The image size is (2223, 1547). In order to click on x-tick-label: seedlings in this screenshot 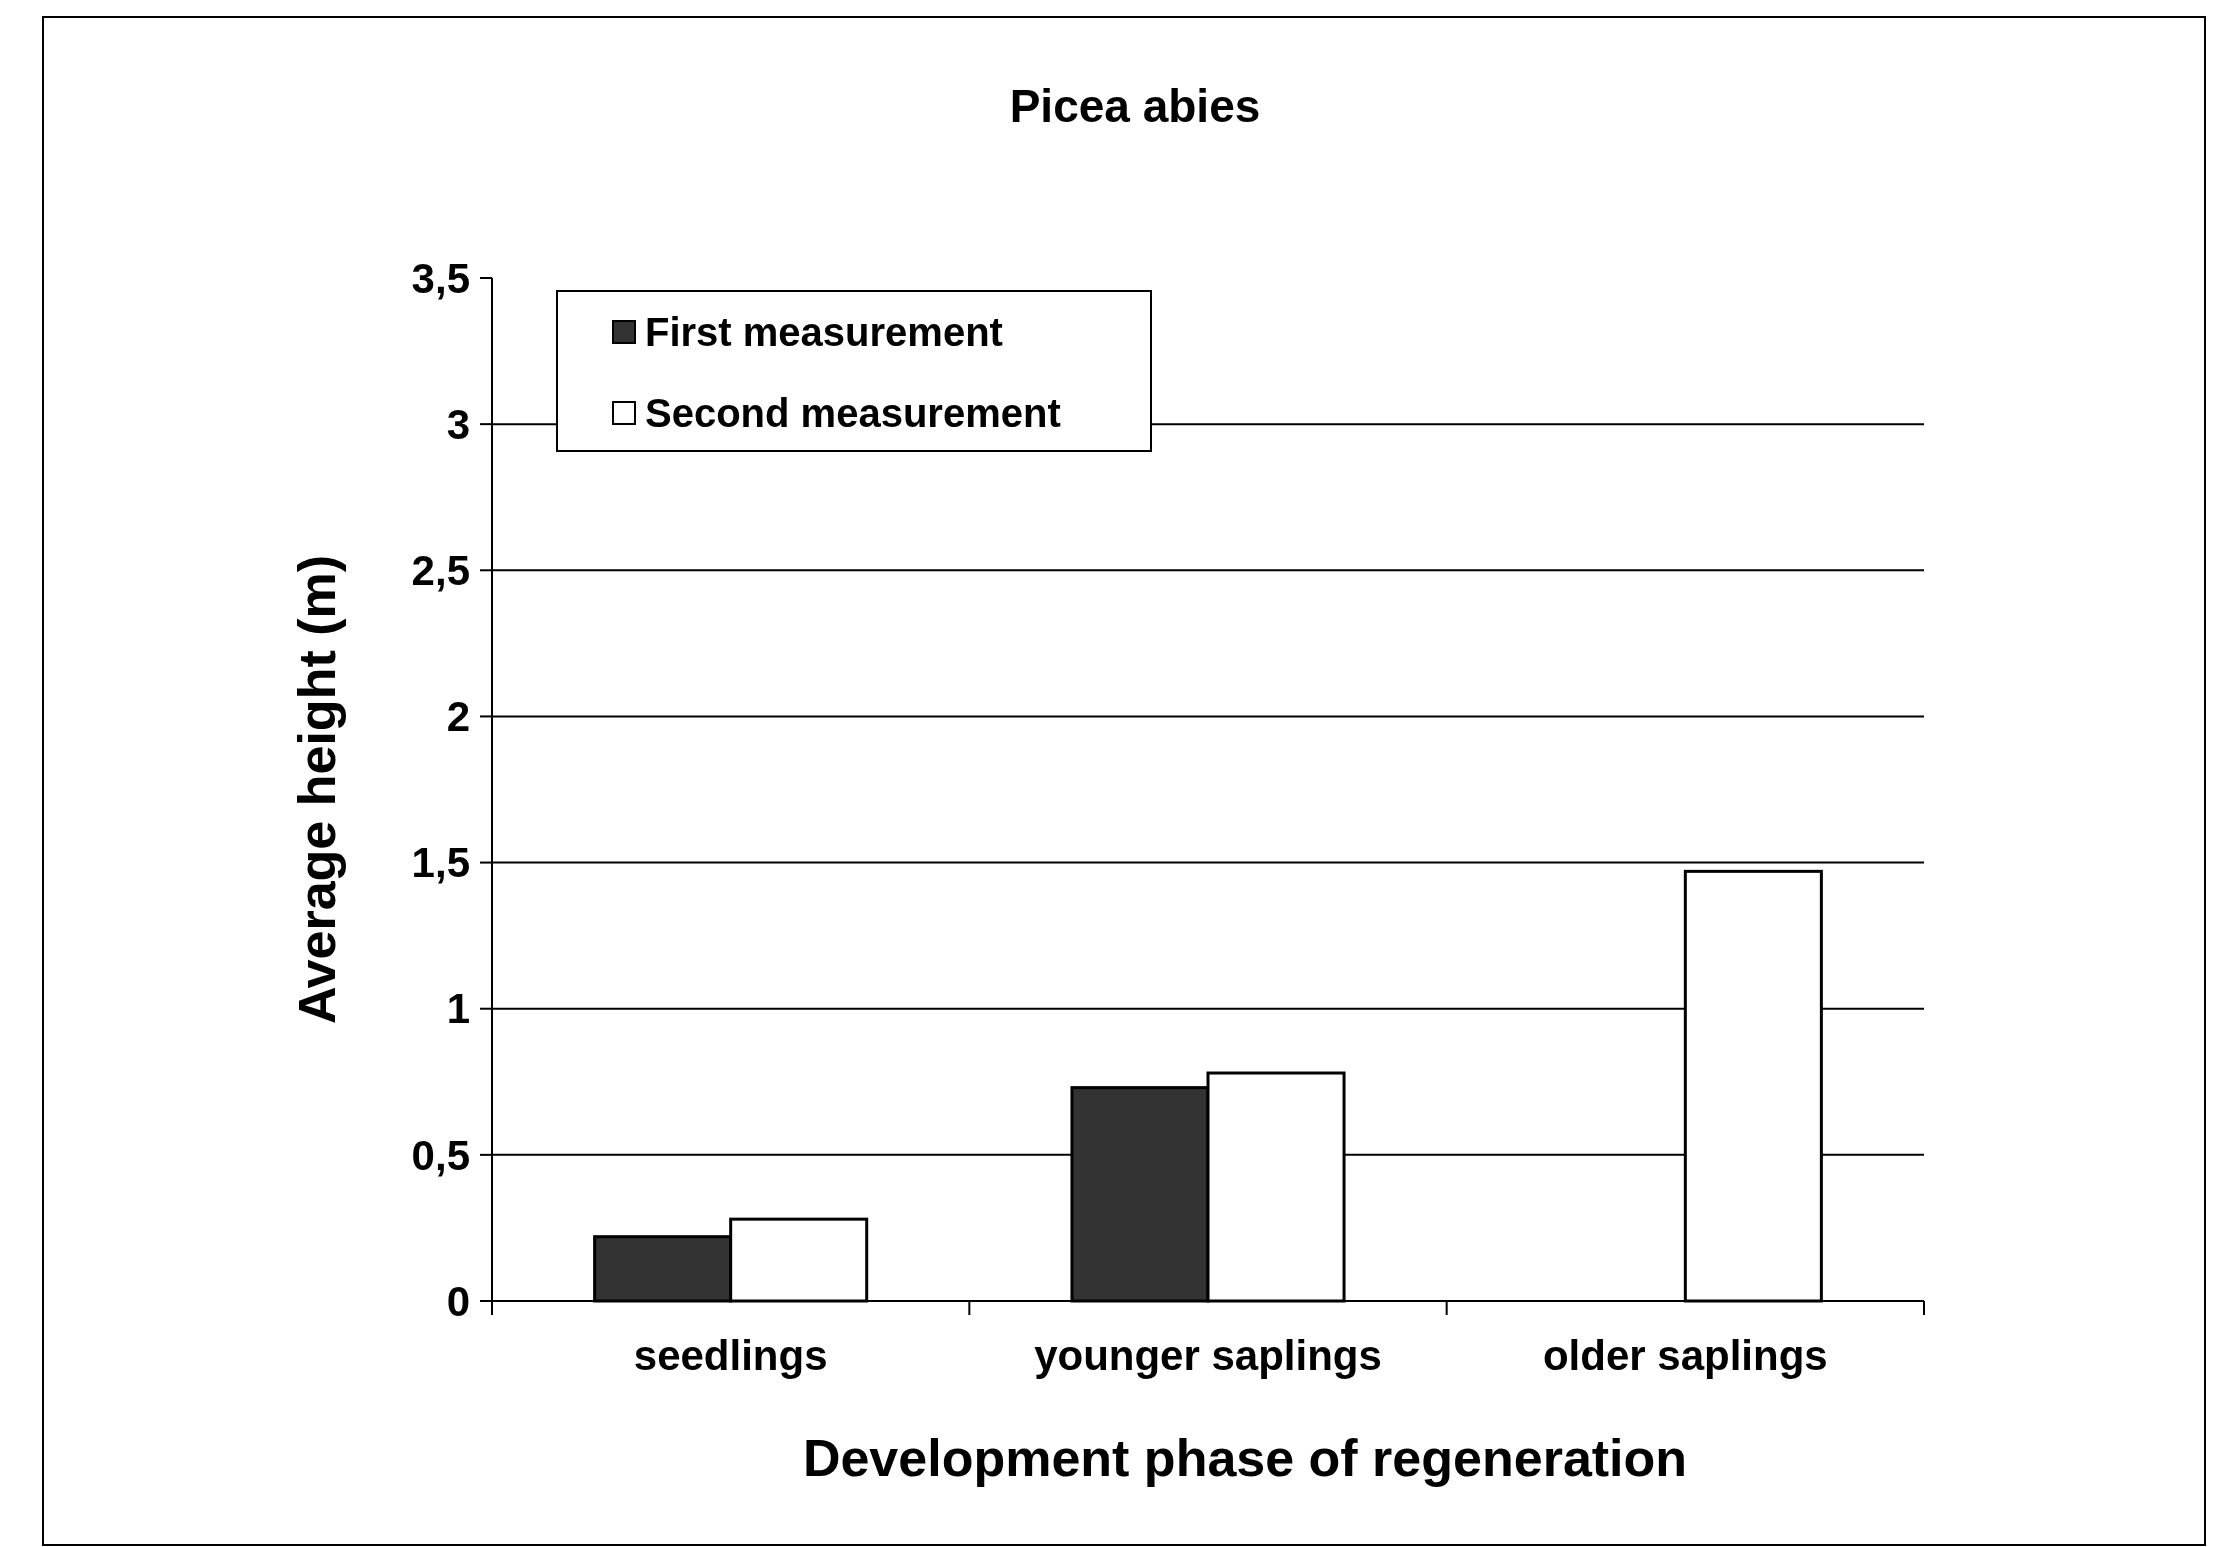, I will do `click(730, 1355)`.